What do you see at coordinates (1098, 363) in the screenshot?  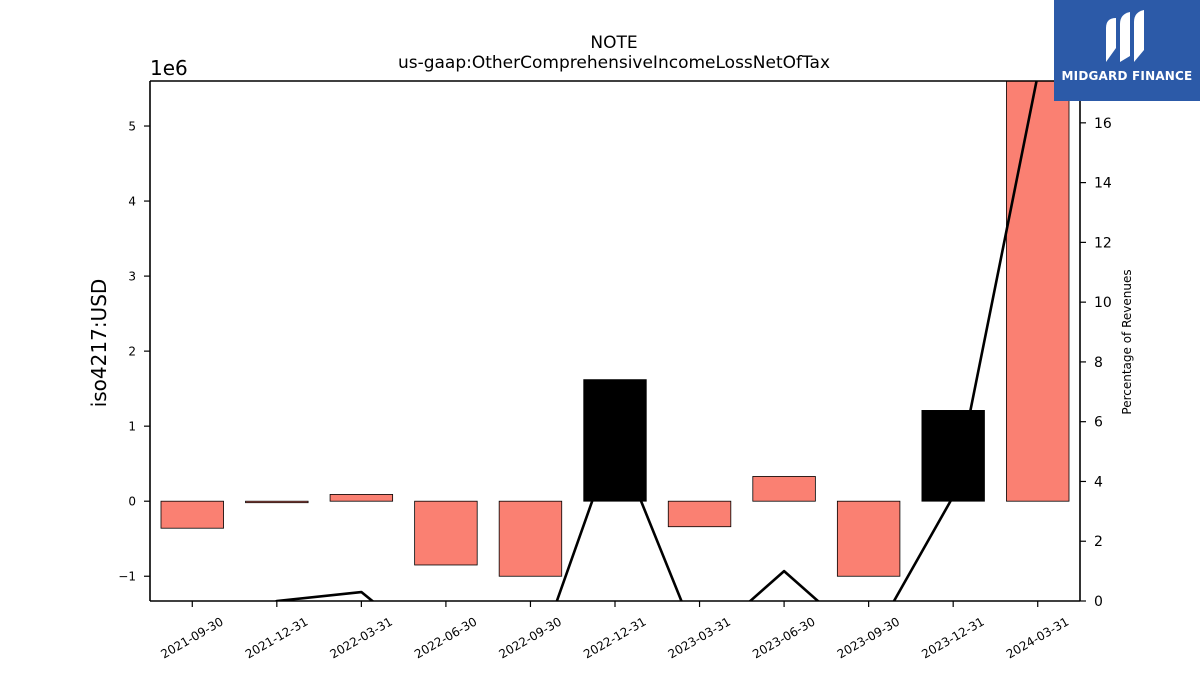 I see `y2-tick-label: 8` at bounding box center [1098, 363].